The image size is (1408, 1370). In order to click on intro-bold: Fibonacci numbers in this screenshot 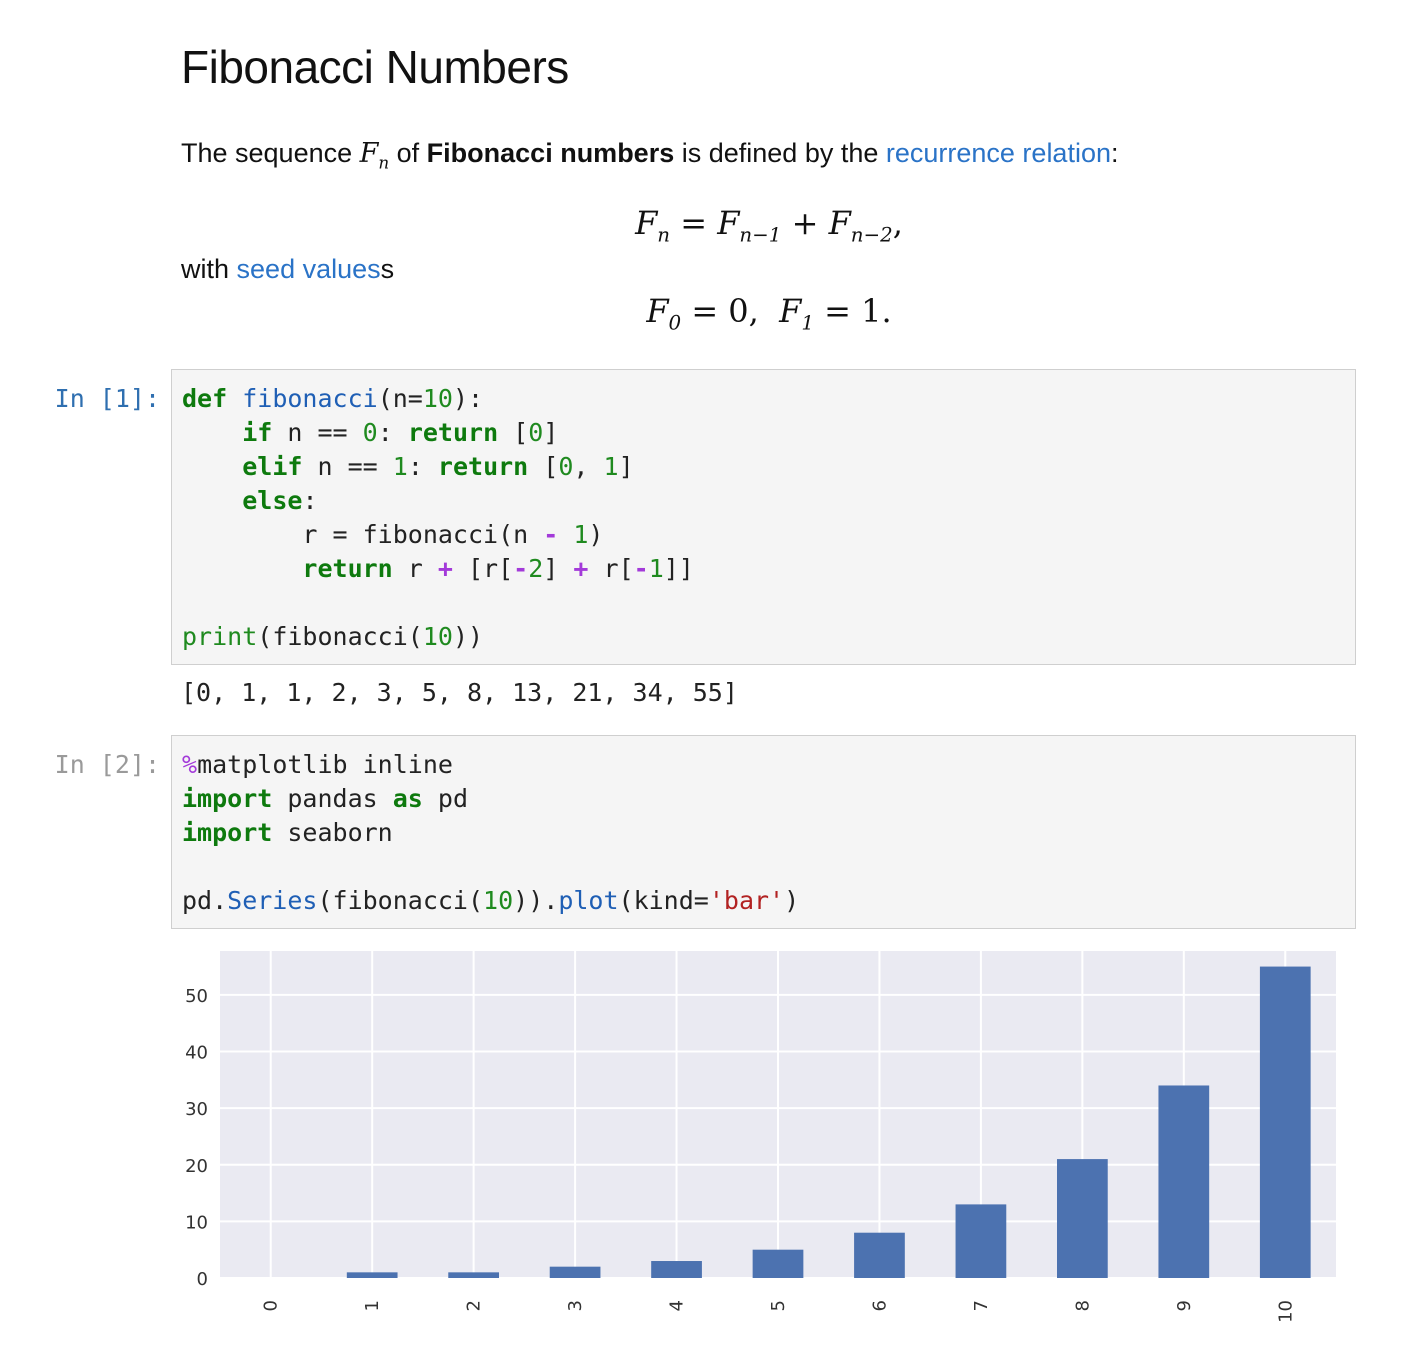, I will do `click(550, 153)`.